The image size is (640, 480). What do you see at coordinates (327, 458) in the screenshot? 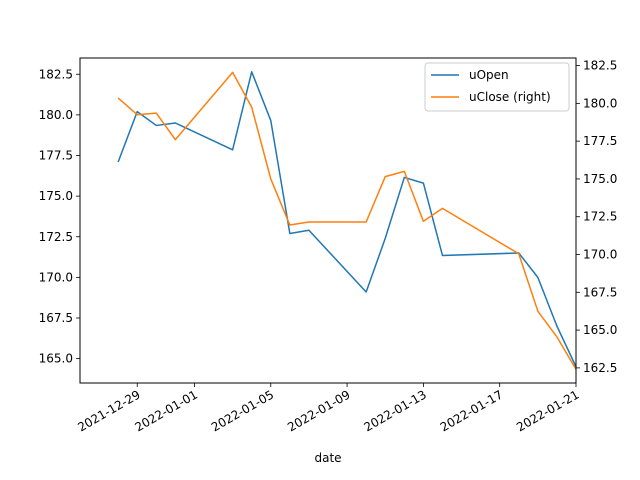
I see `x-axis-label: date` at bounding box center [327, 458].